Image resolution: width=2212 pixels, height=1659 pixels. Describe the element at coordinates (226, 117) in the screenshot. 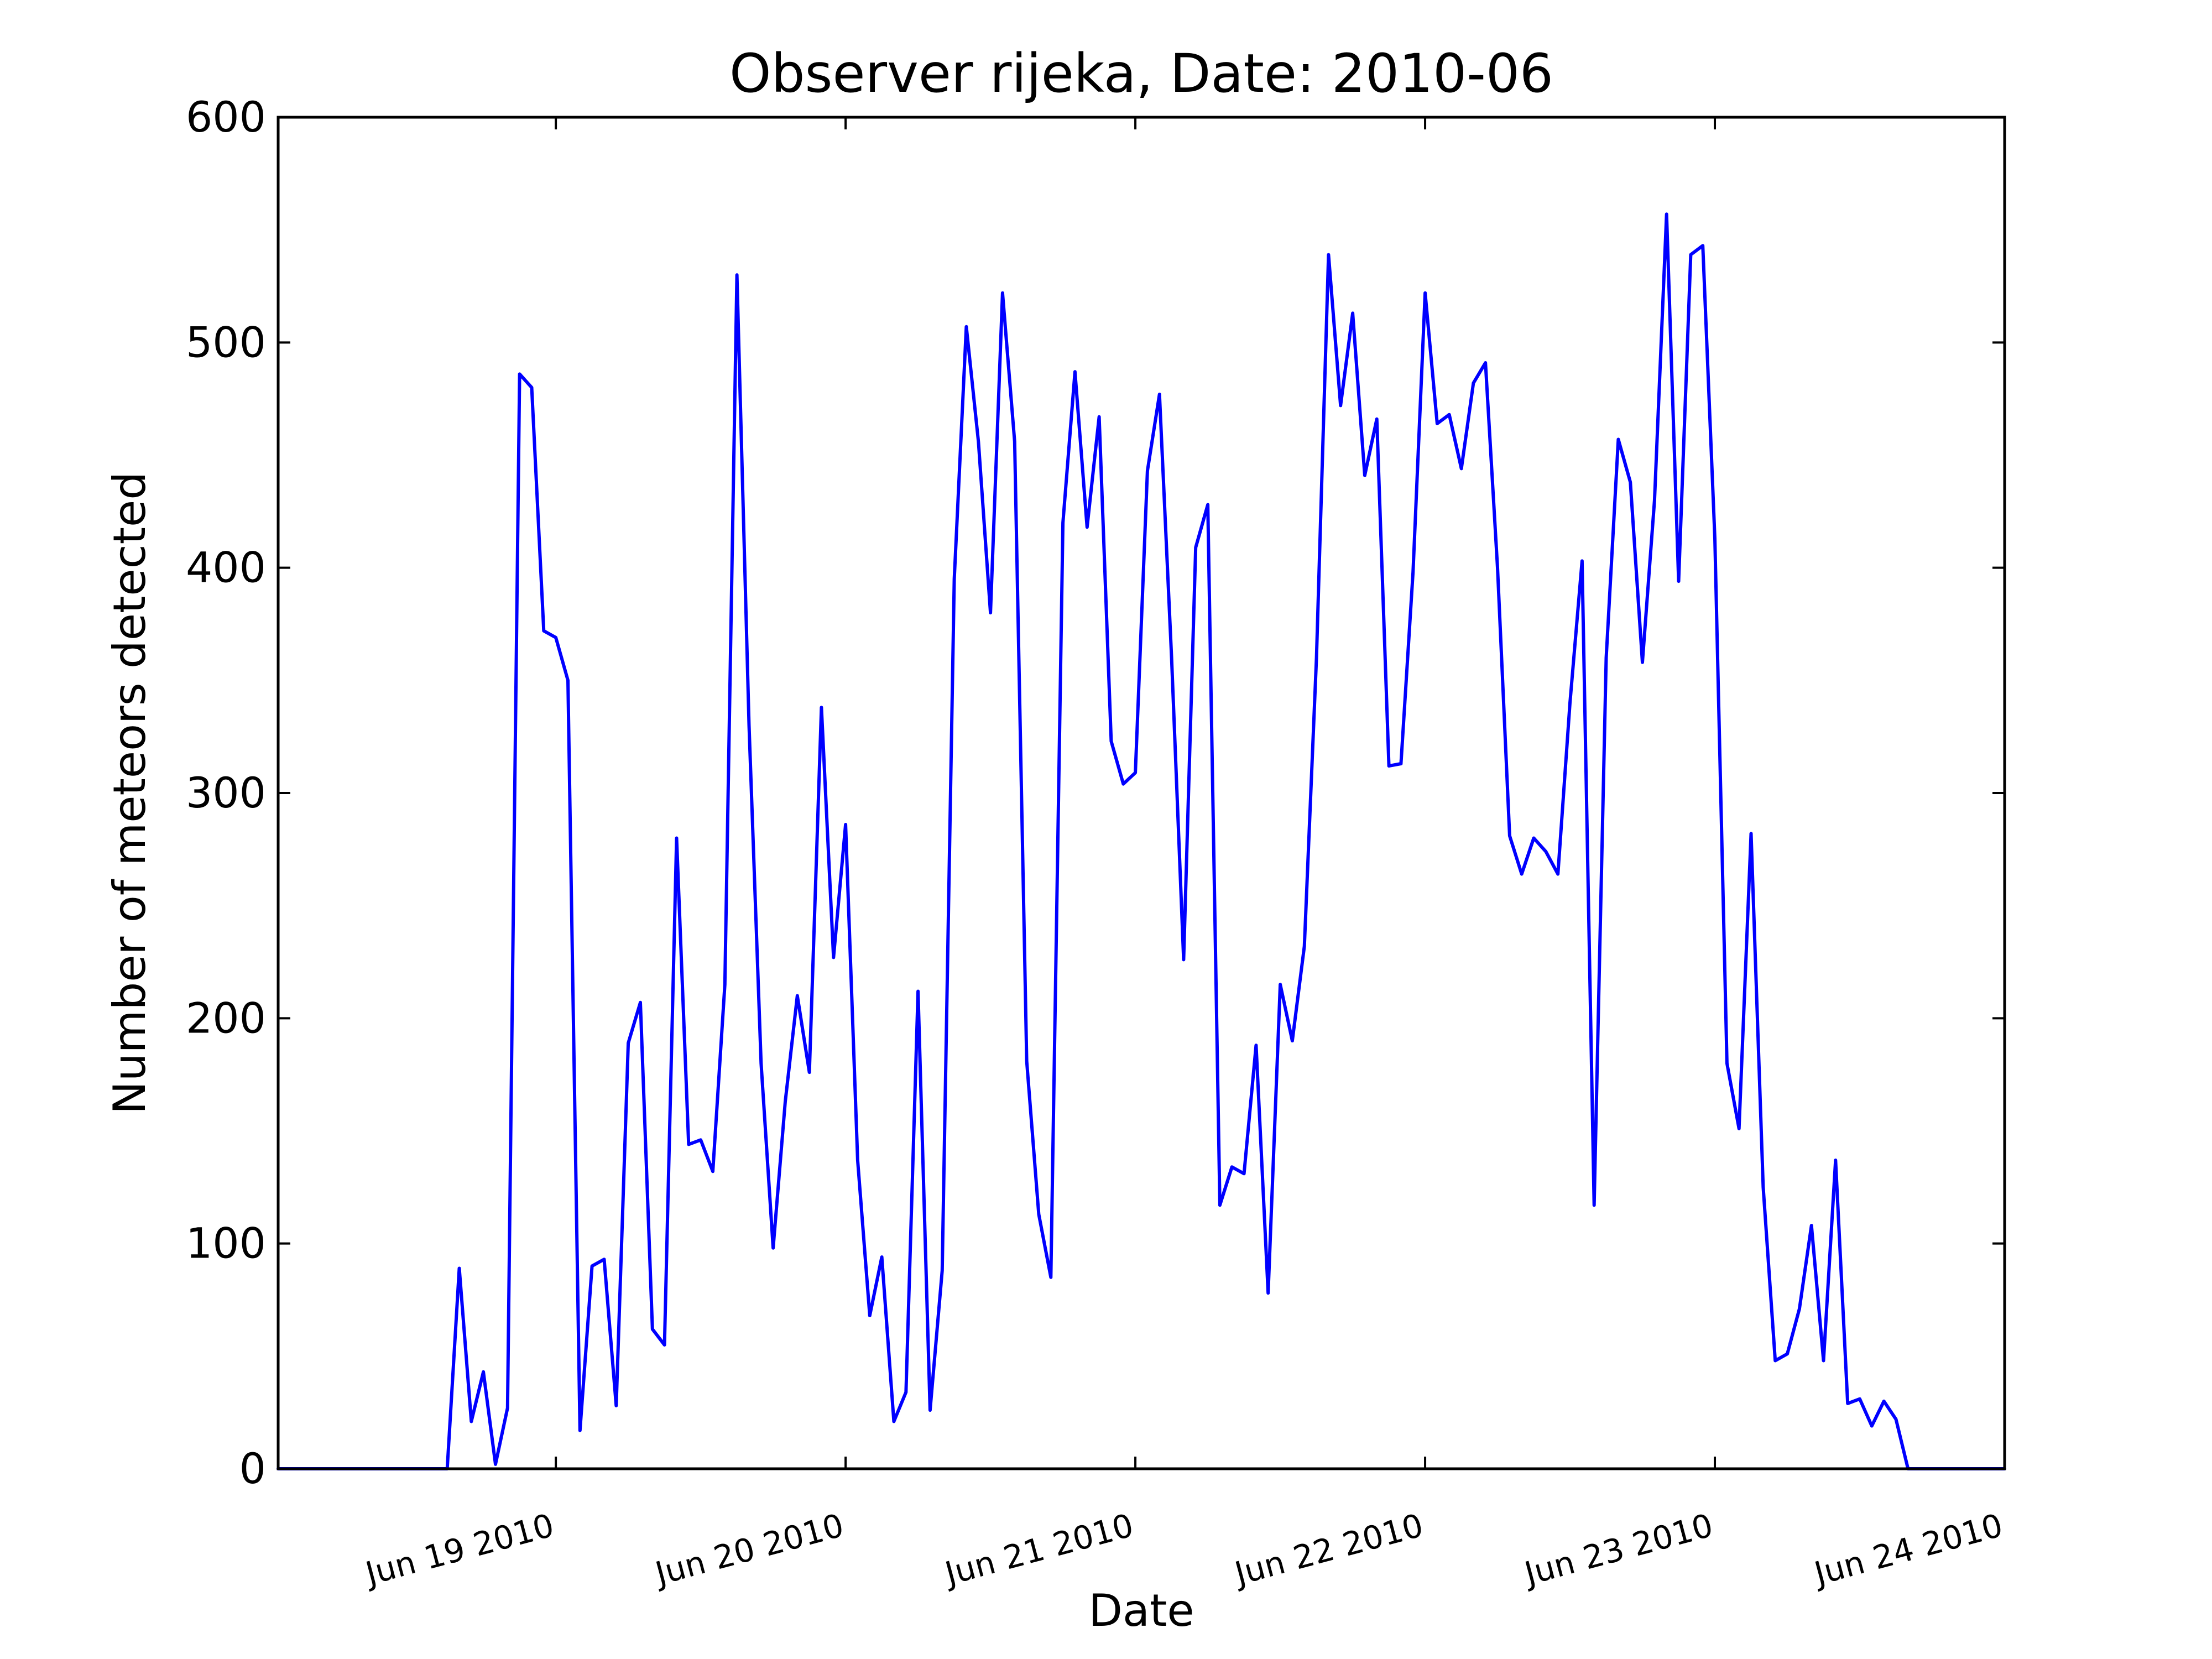

I see `y-tick-label: 600` at that location.